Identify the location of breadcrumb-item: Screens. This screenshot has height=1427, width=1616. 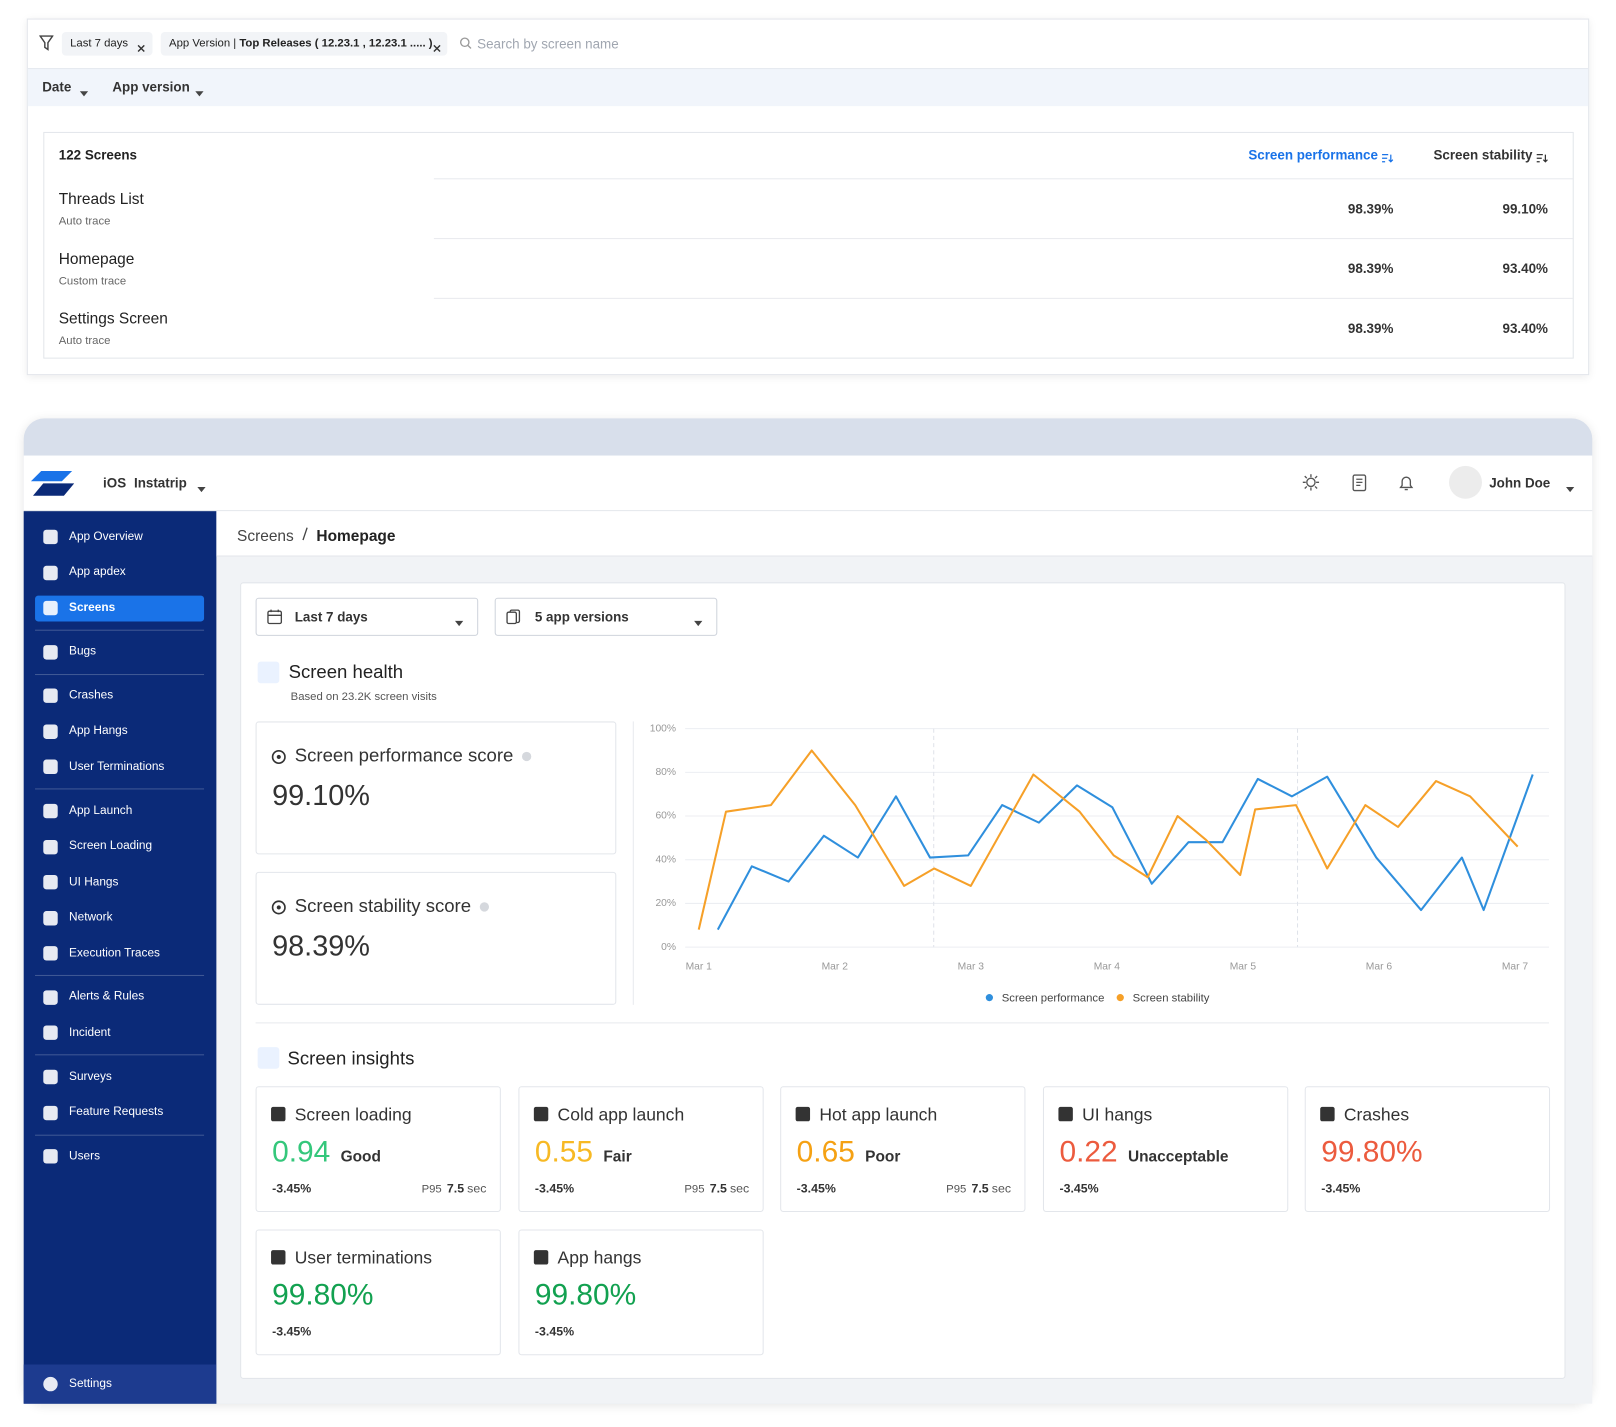
(265, 536).